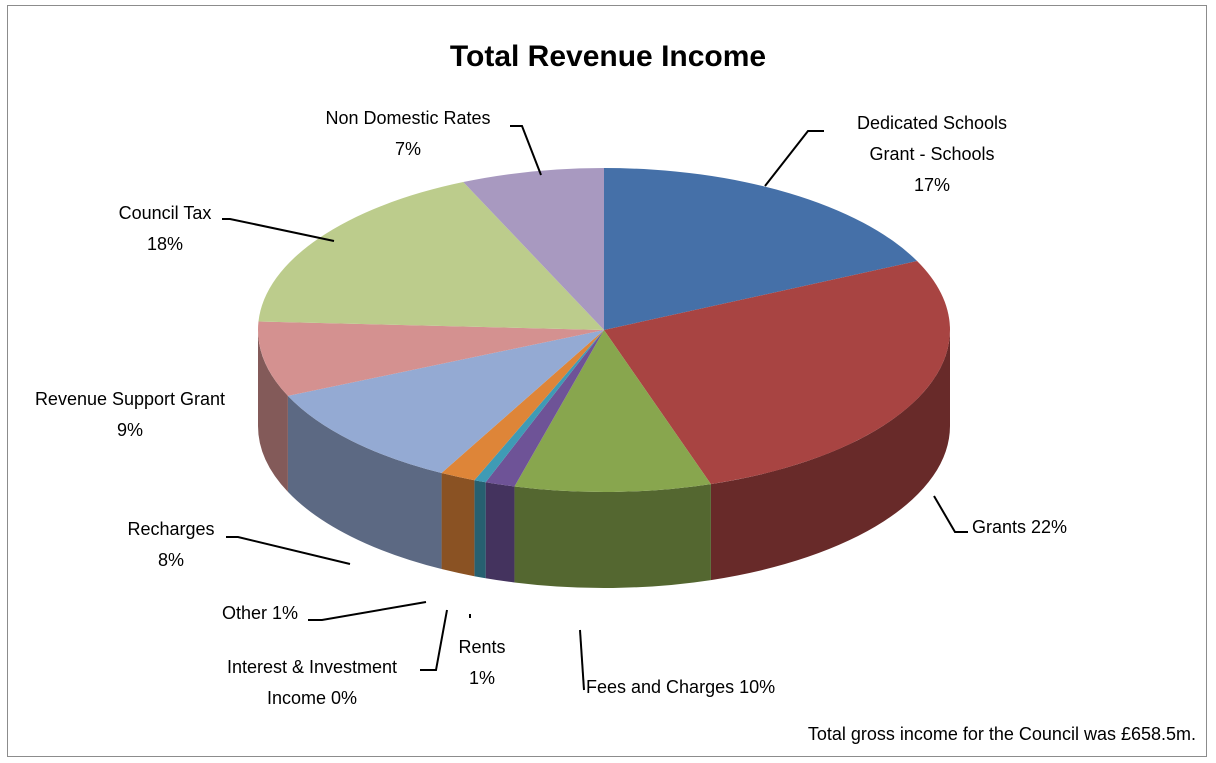  What do you see at coordinates (480, 529) in the screenshot?
I see `slice-side-interest-and-investment` at bounding box center [480, 529].